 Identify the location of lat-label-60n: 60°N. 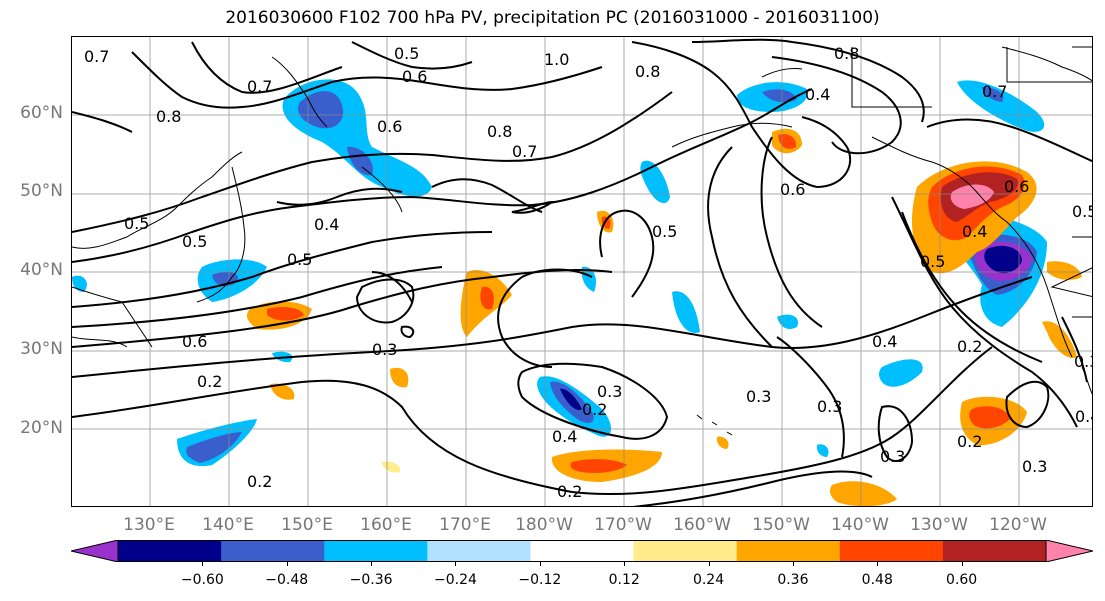
(41, 113).